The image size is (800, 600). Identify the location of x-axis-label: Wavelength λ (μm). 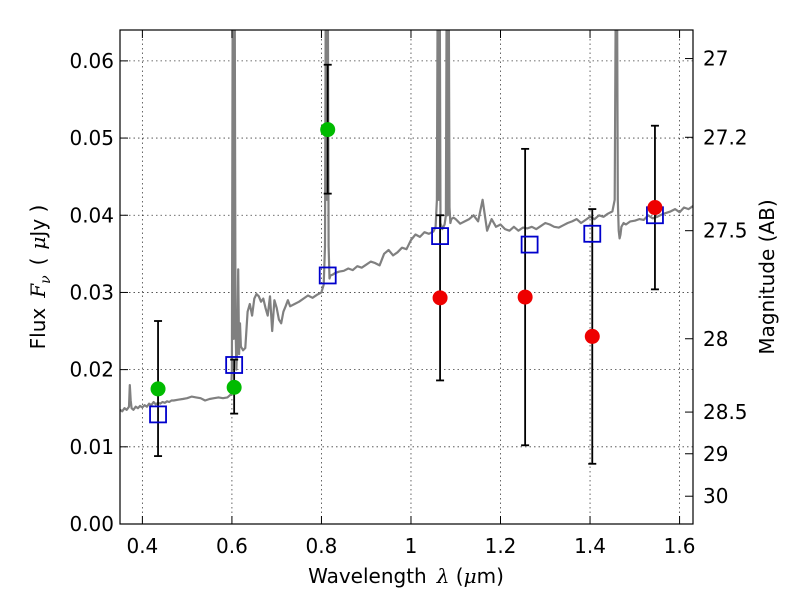
(406, 576).